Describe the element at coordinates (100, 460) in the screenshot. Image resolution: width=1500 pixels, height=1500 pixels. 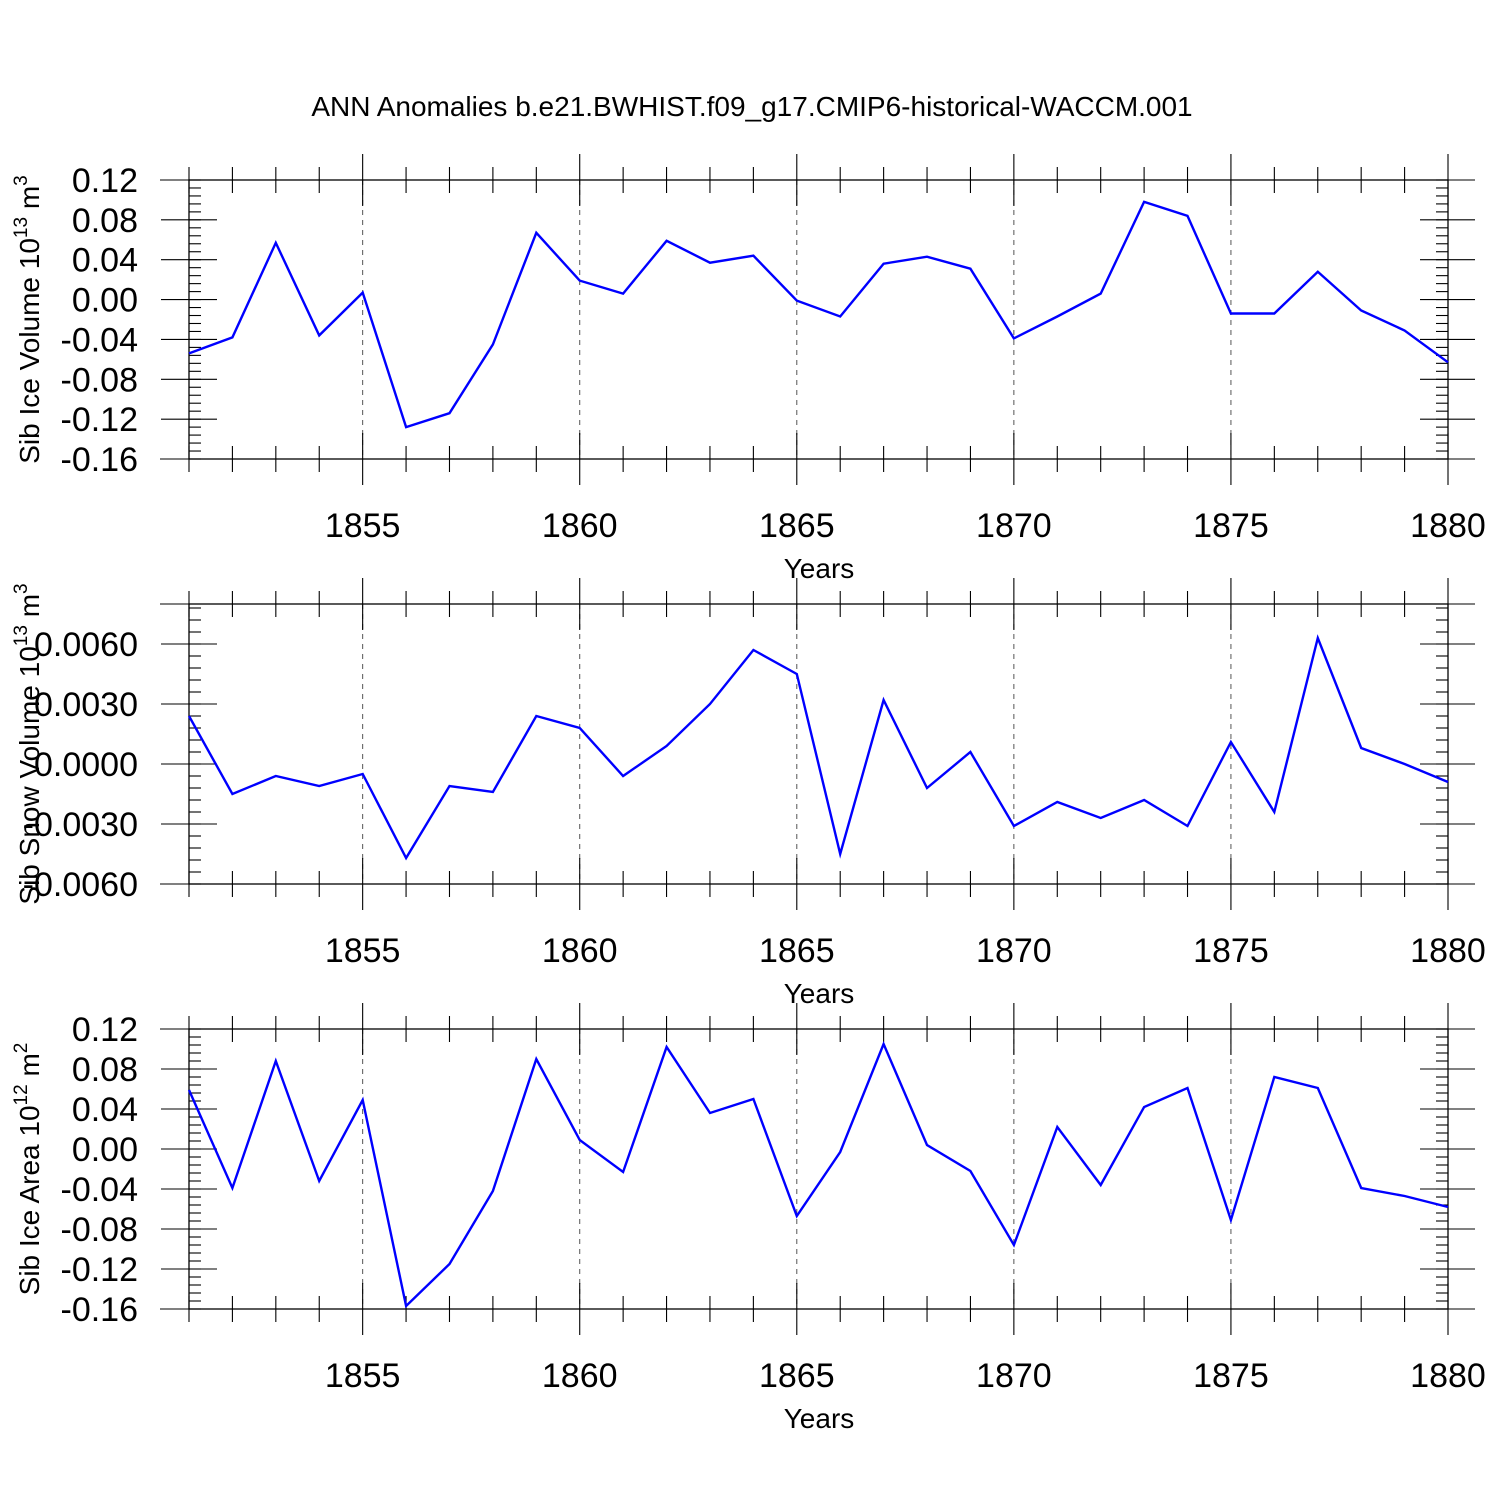
I see `y-tick-label: -0.16` at that location.